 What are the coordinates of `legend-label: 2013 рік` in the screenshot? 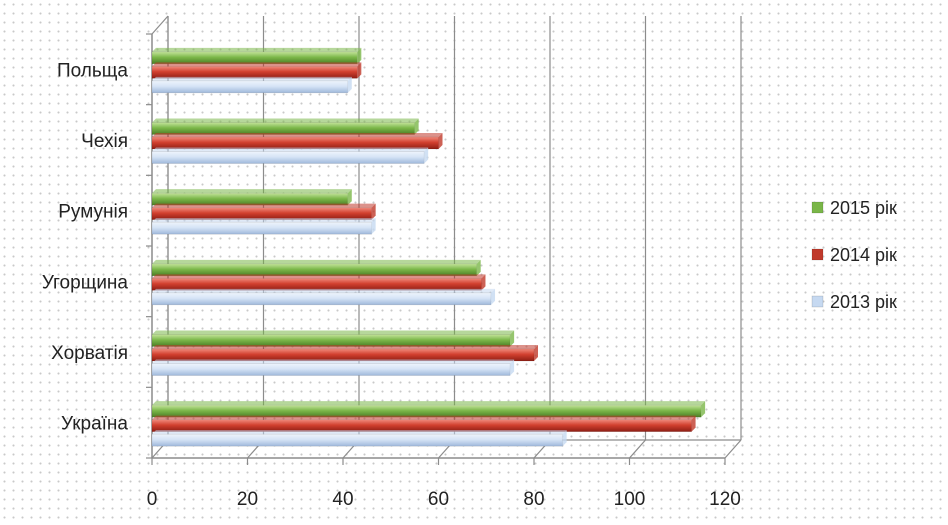 It's located at (863, 302).